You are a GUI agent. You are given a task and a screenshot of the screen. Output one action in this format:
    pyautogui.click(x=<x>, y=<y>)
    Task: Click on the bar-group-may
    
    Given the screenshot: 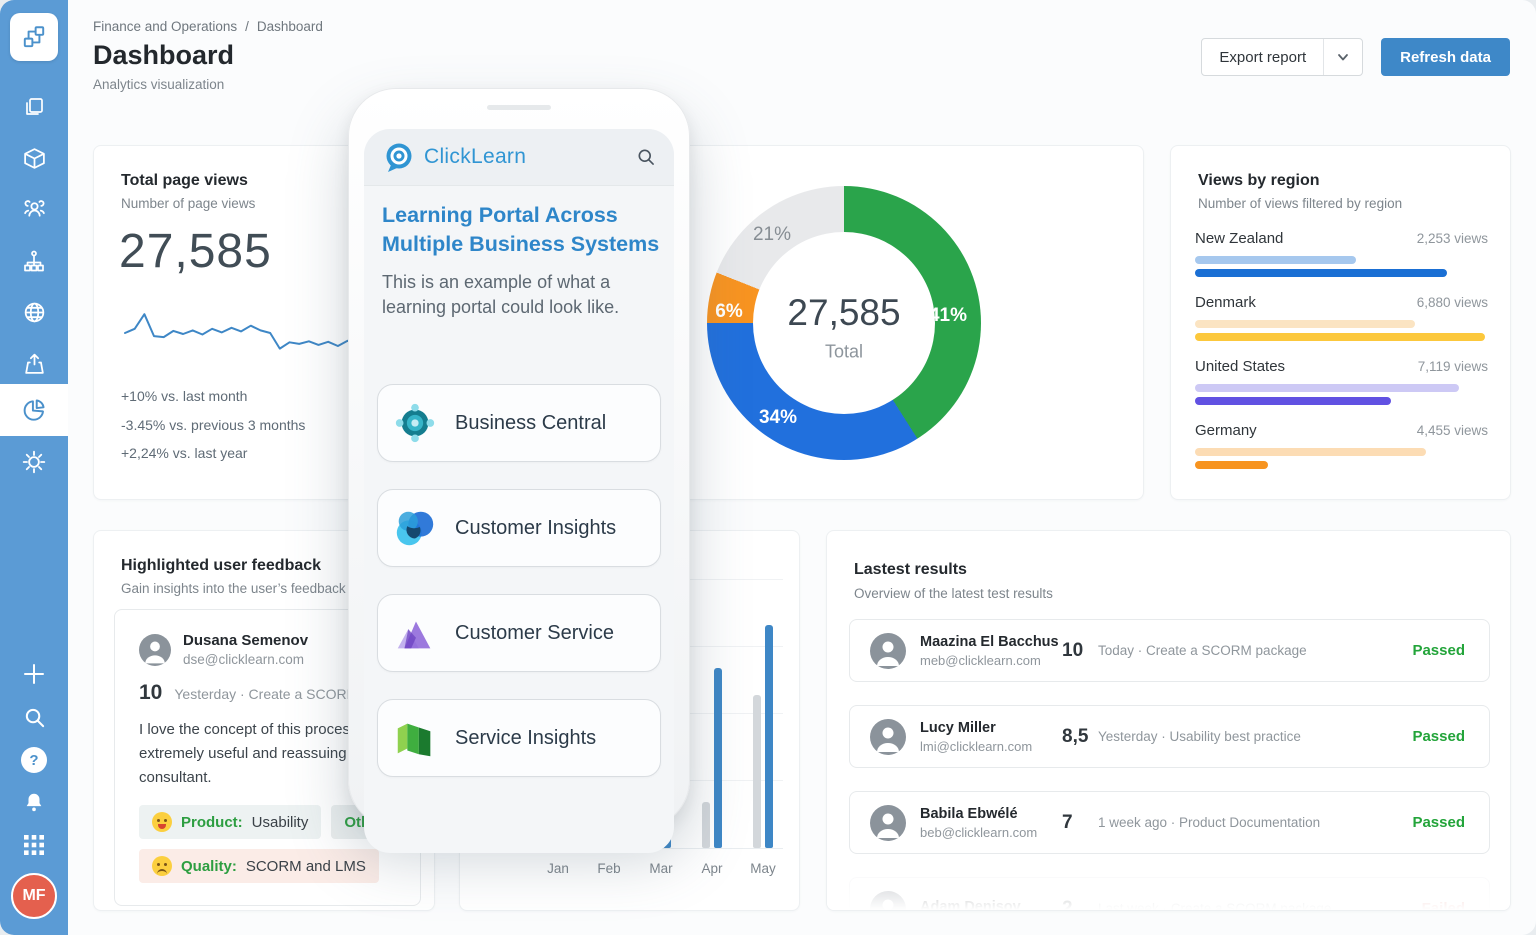 What is the action you would take?
    pyautogui.click(x=763, y=736)
    